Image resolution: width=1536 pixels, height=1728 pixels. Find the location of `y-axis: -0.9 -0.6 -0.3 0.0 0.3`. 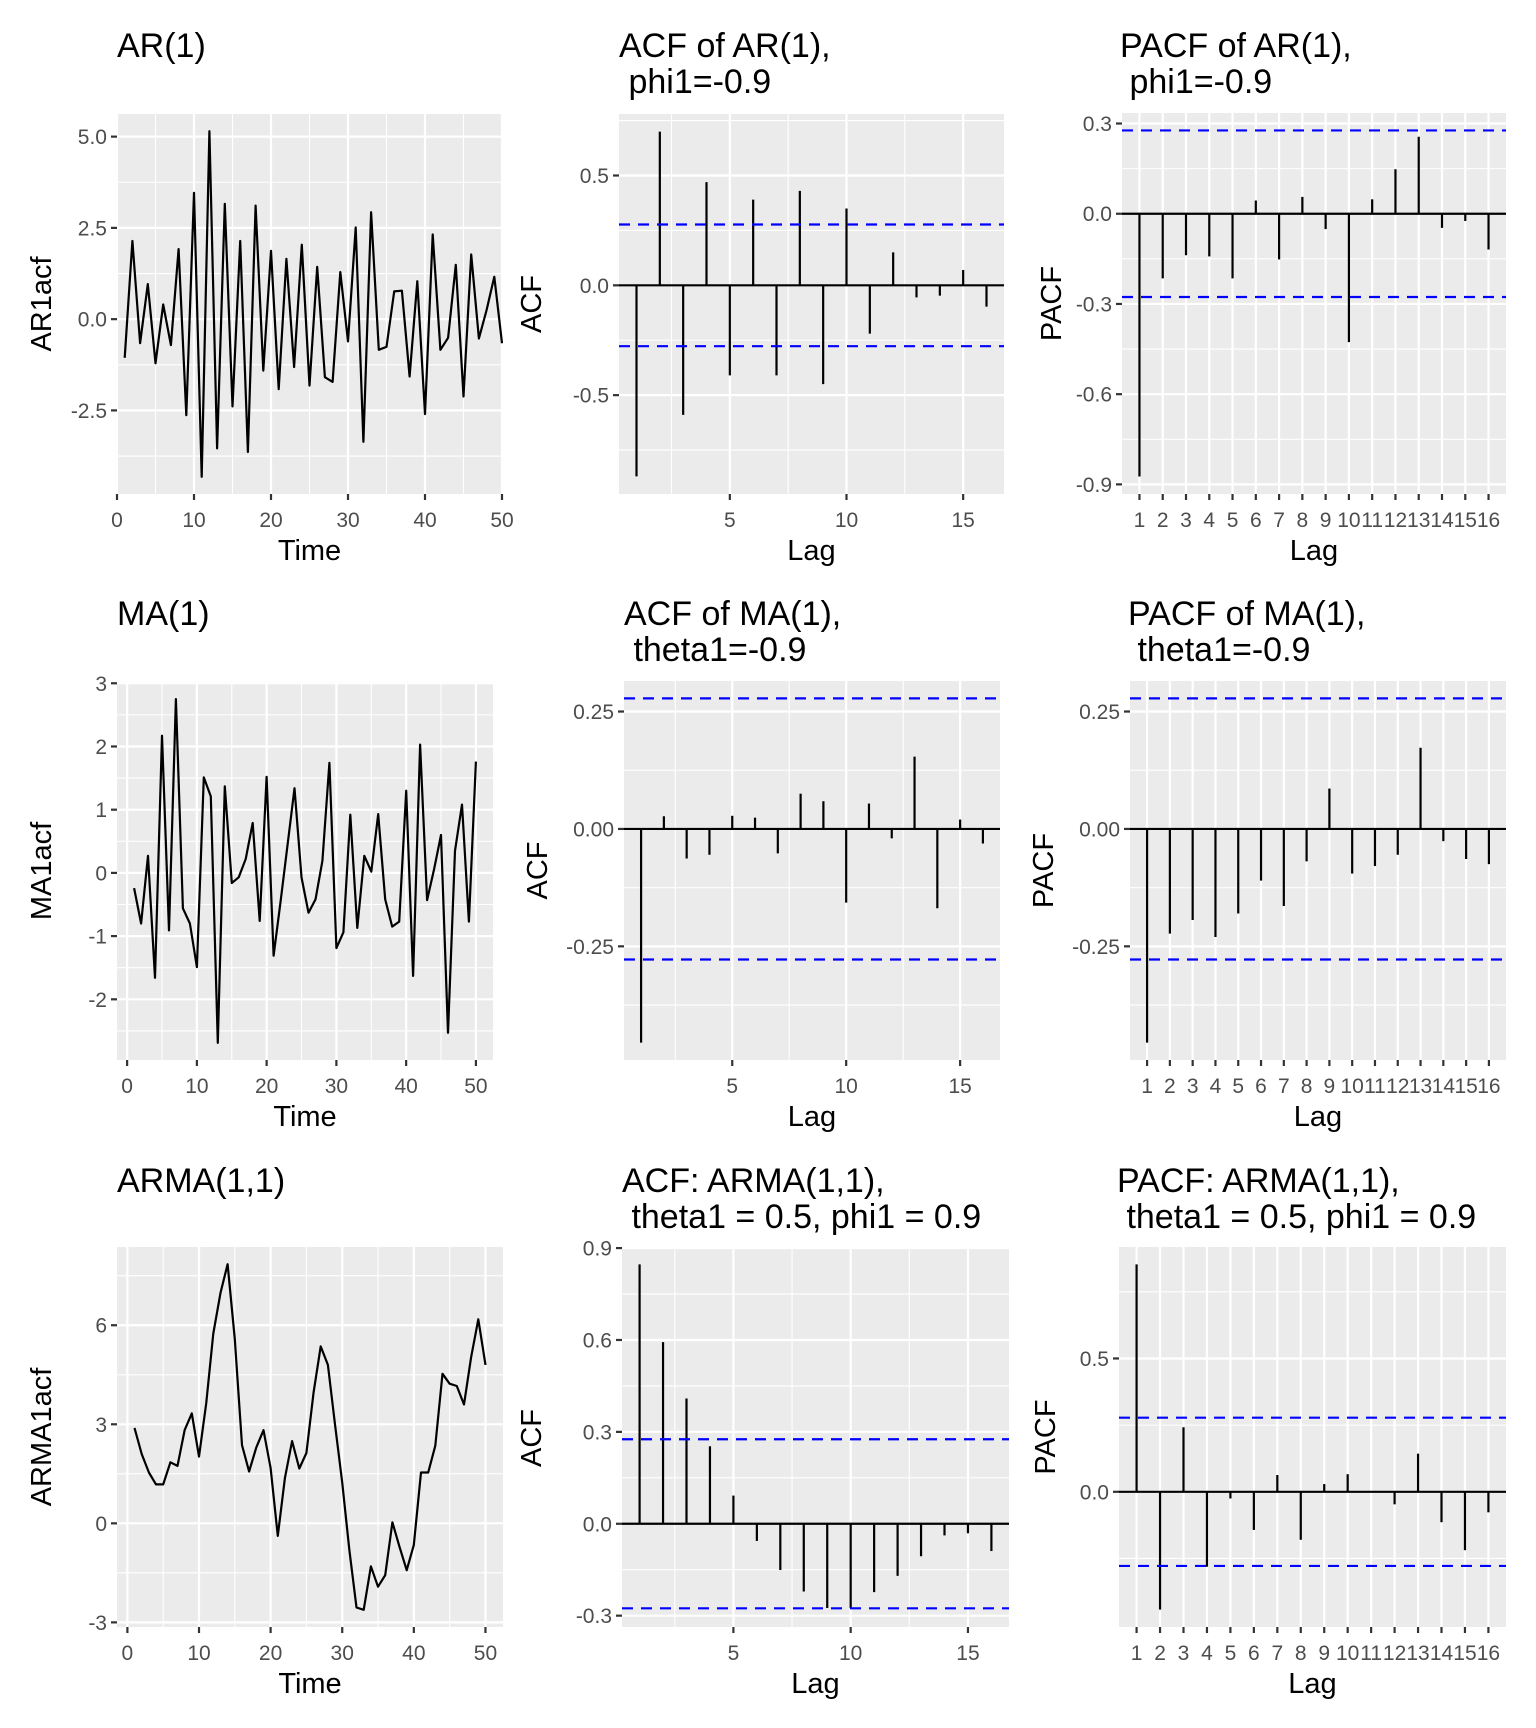

y-axis: -0.9 -0.6 -0.3 0.0 0.3 is located at coordinates (1099, 305).